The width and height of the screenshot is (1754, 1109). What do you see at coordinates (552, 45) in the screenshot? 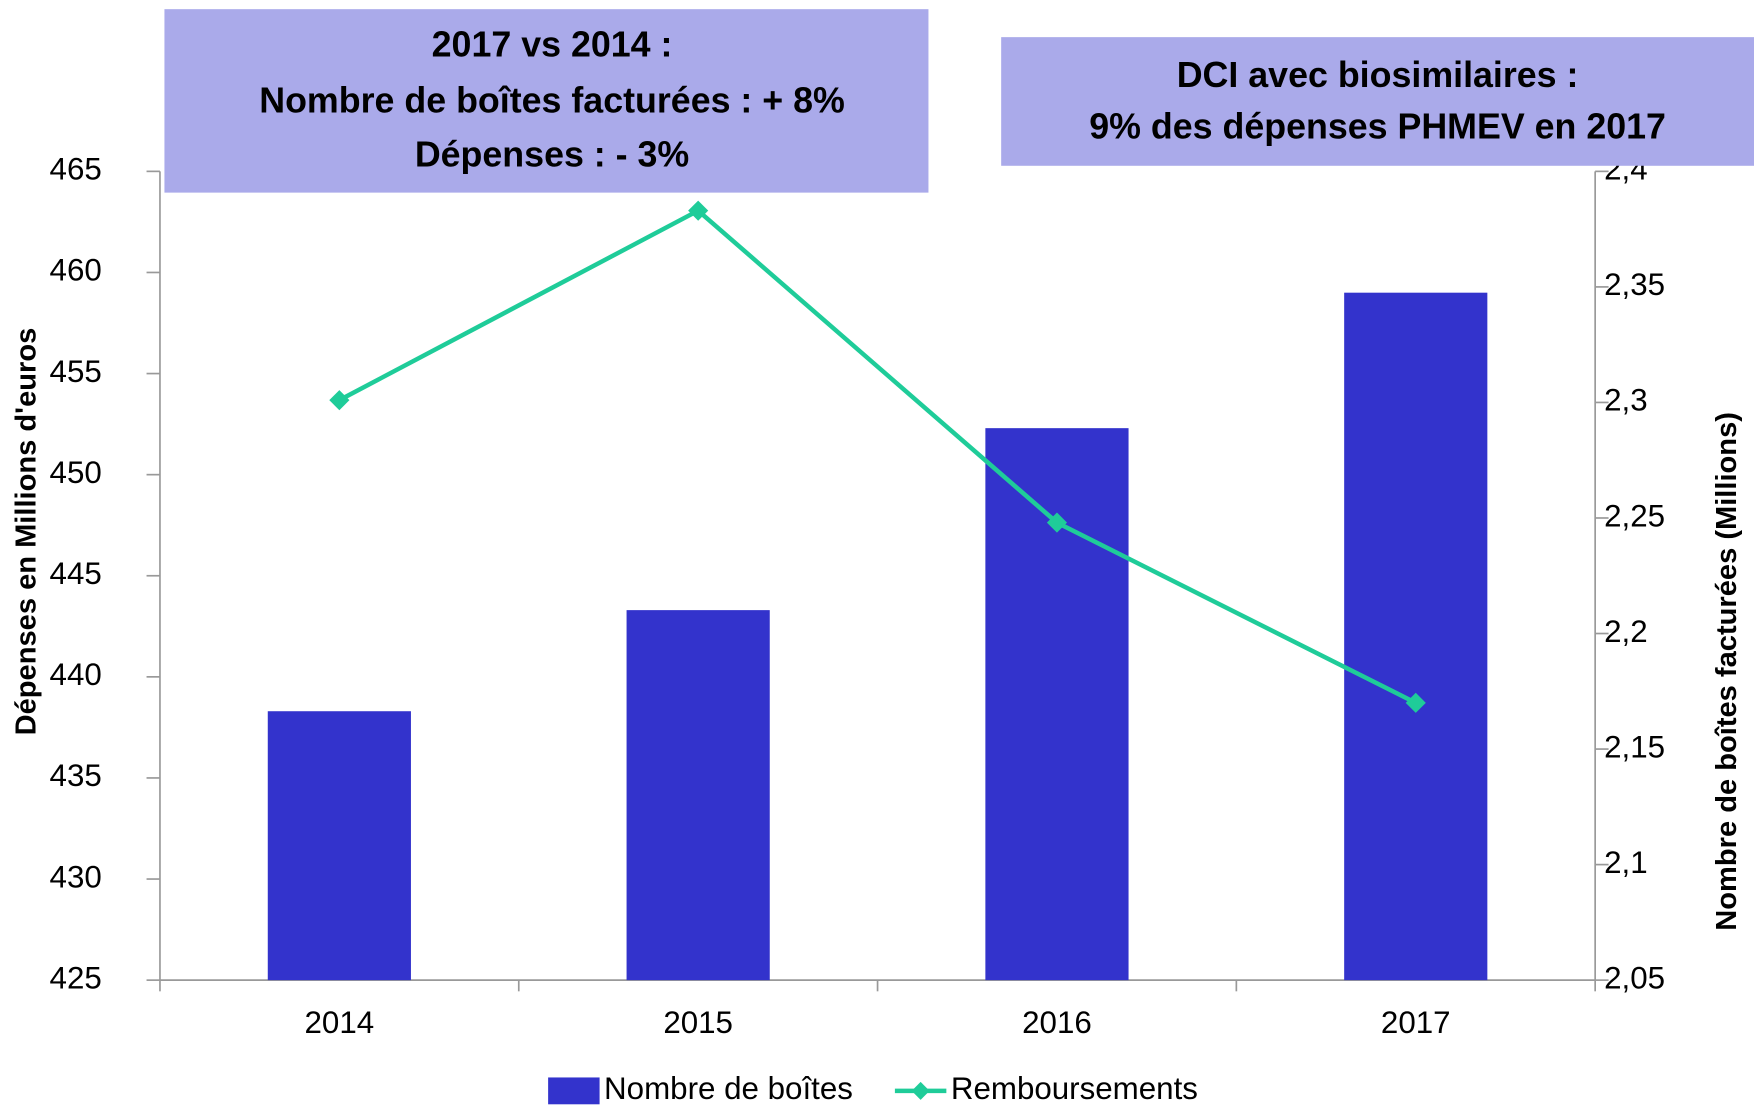
I see `annotation-text: 2017 vs 2014 :` at bounding box center [552, 45].